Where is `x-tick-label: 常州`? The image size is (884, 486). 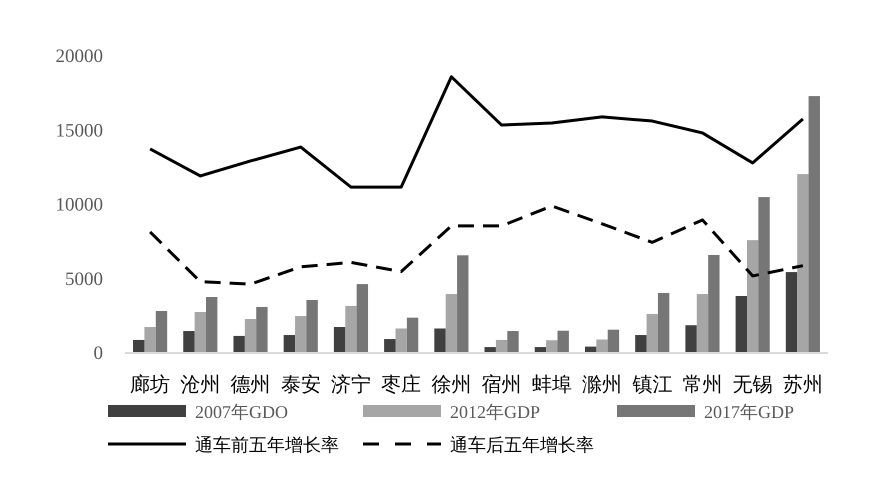
x-tick-label: 常州 is located at coordinates (702, 384).